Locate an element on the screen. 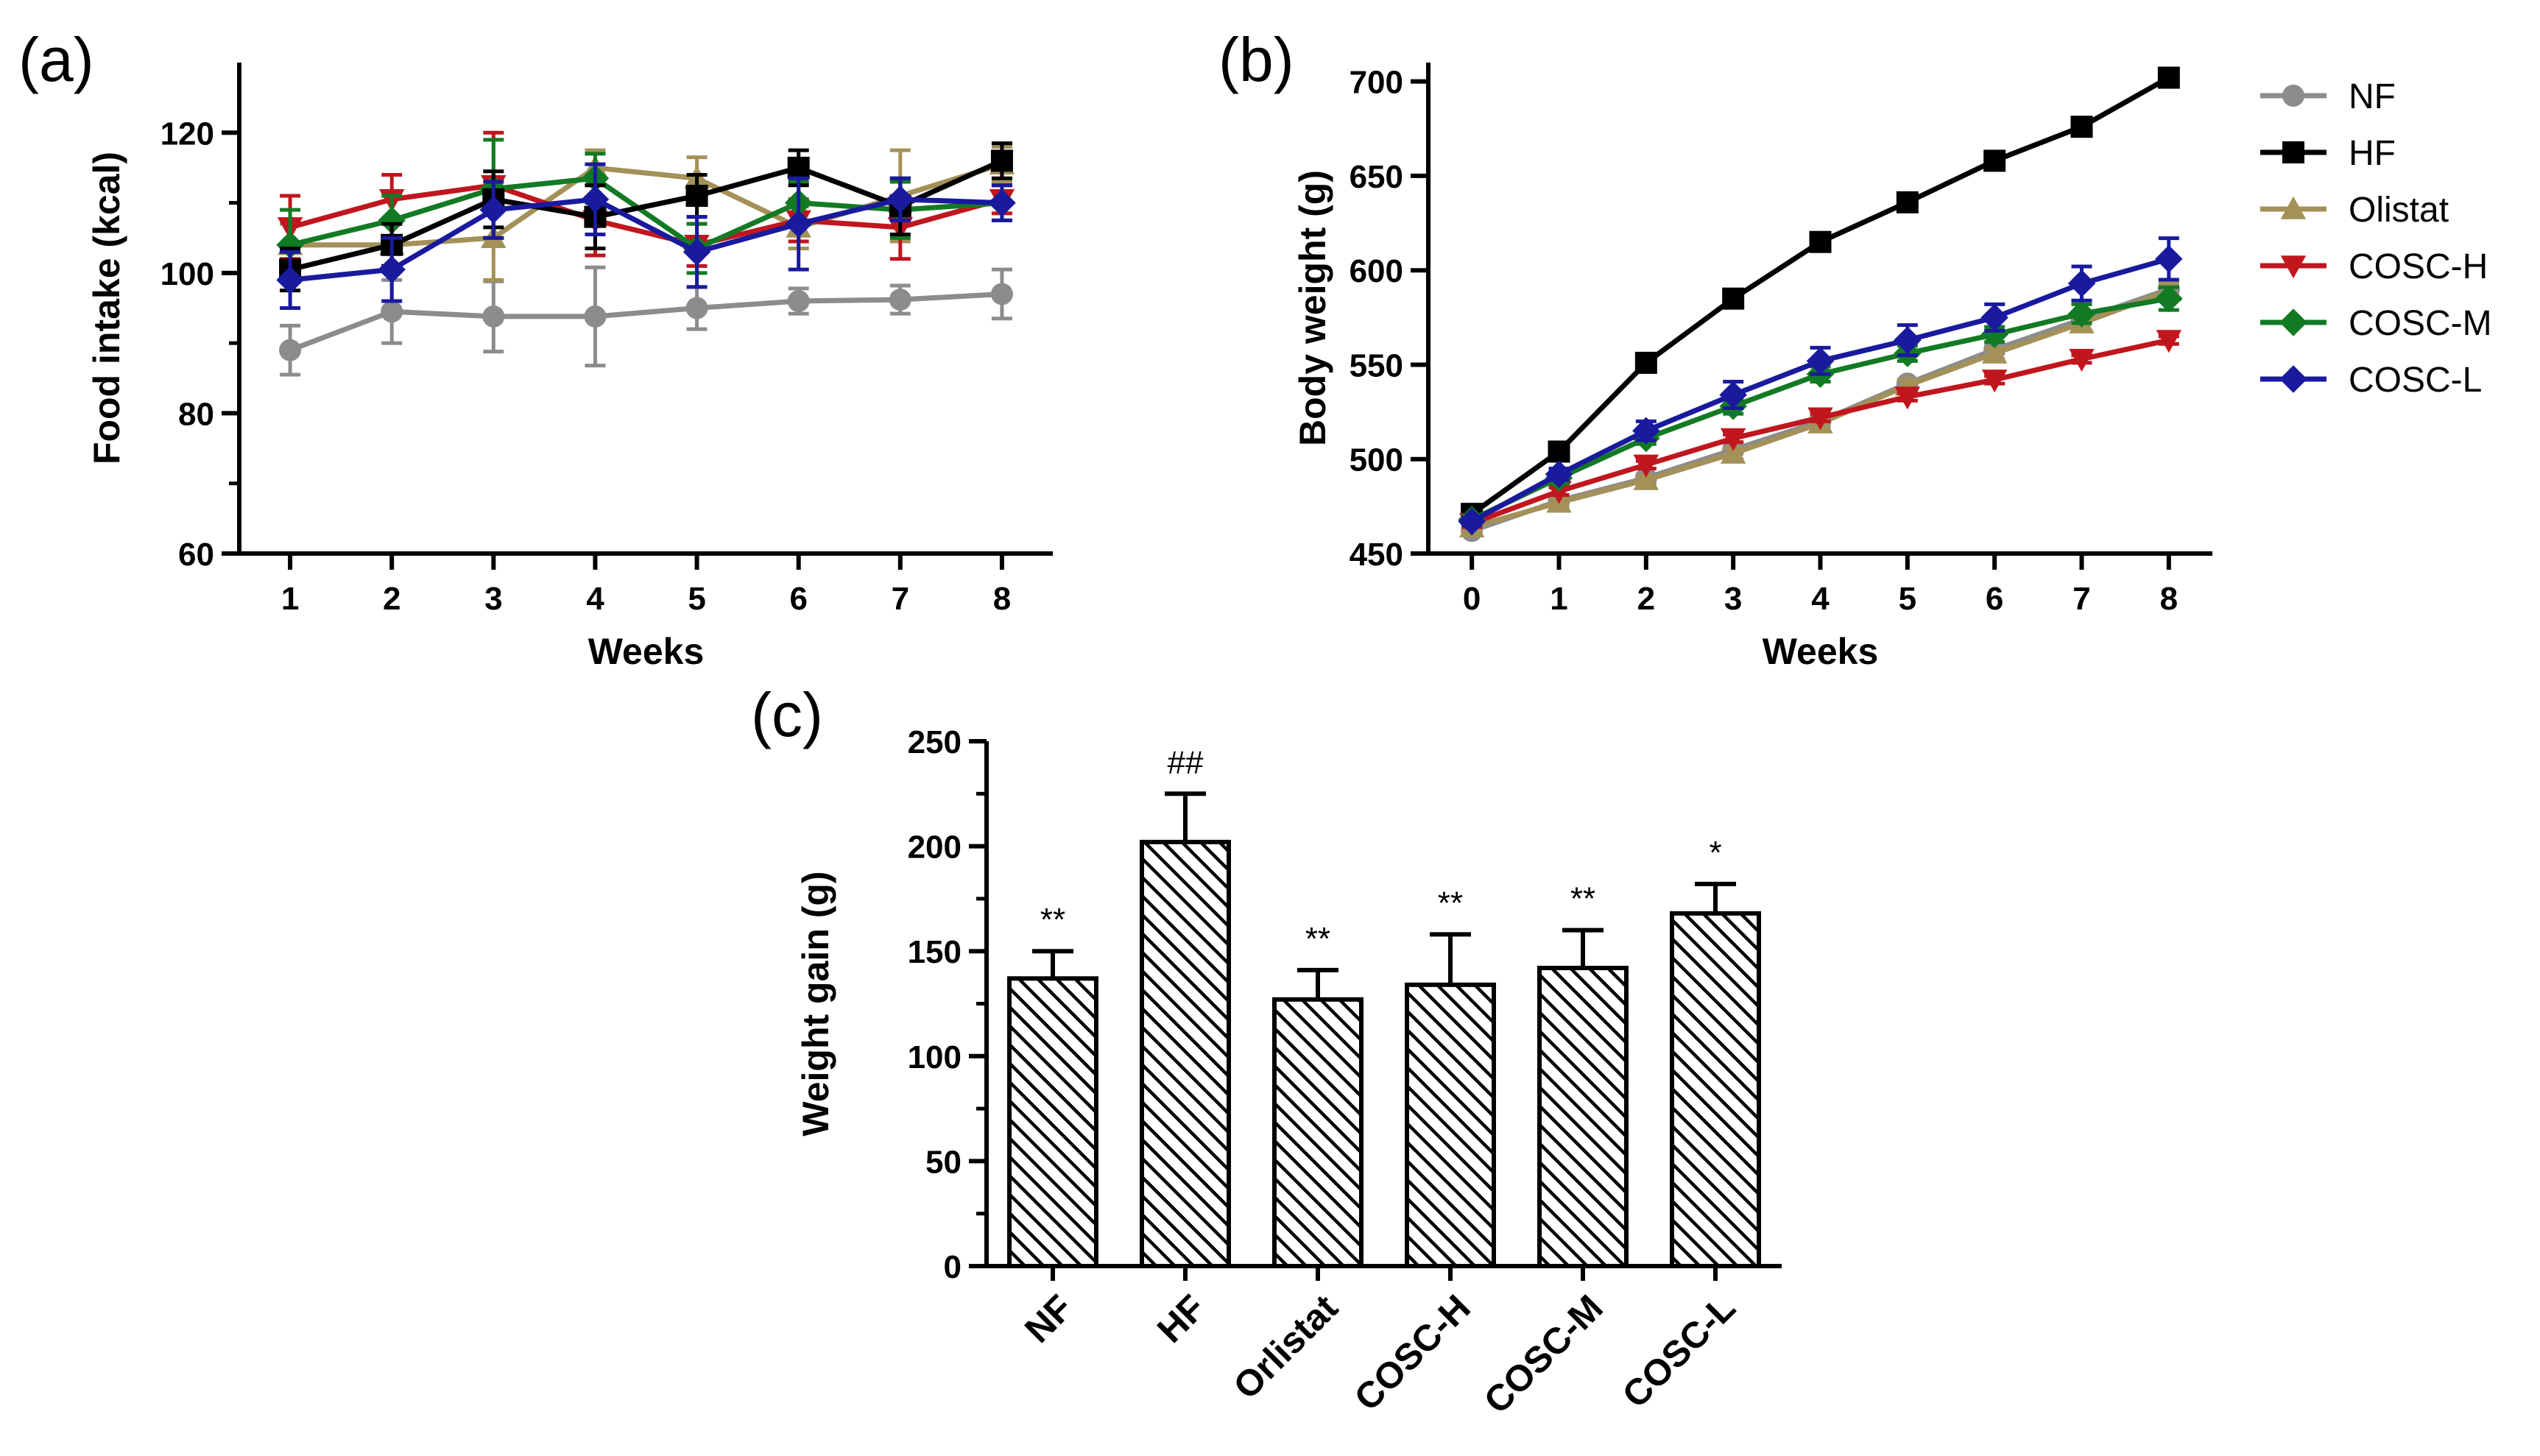 The height and width of the screenshot is (1456, 2540). bar-group-hf: ## HF is located at coordinates (1185, 1047).